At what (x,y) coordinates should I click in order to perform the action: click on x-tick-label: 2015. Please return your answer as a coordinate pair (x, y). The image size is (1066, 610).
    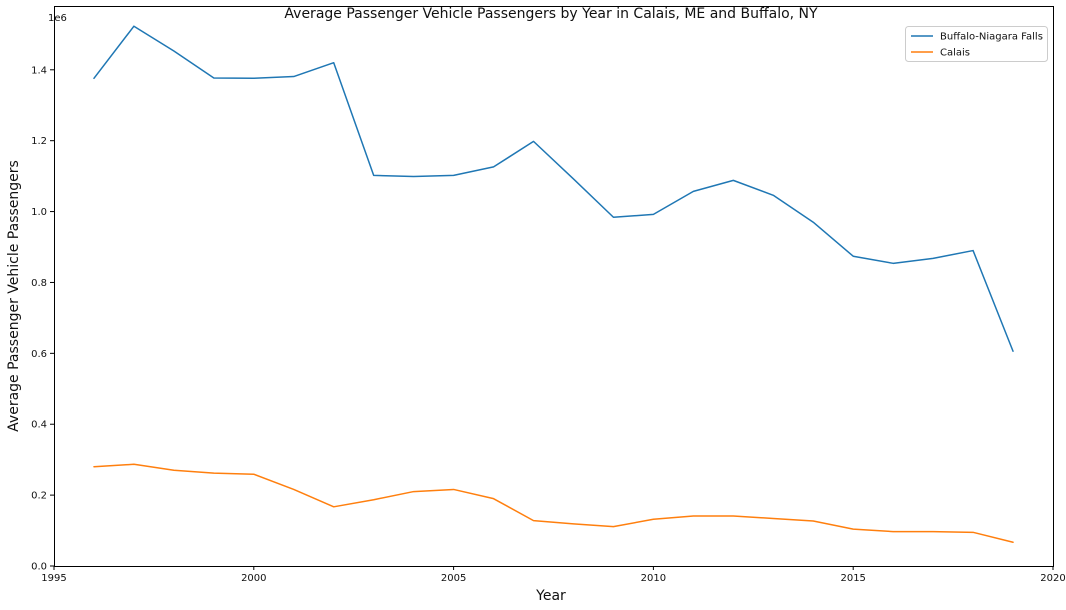
    Looking at the image, I should click on (852, 578).